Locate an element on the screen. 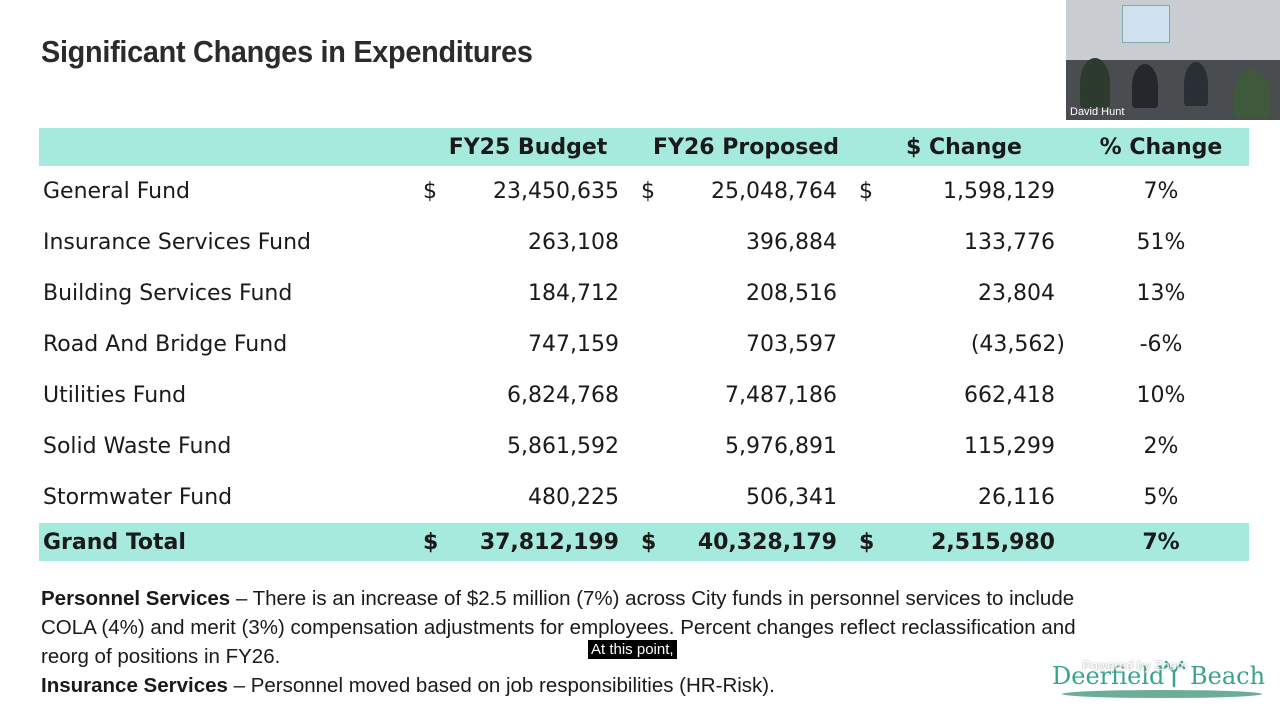 The image size is (1280, 720). fy26-cell-value: 208,516 is located at coordinates (791, 293).